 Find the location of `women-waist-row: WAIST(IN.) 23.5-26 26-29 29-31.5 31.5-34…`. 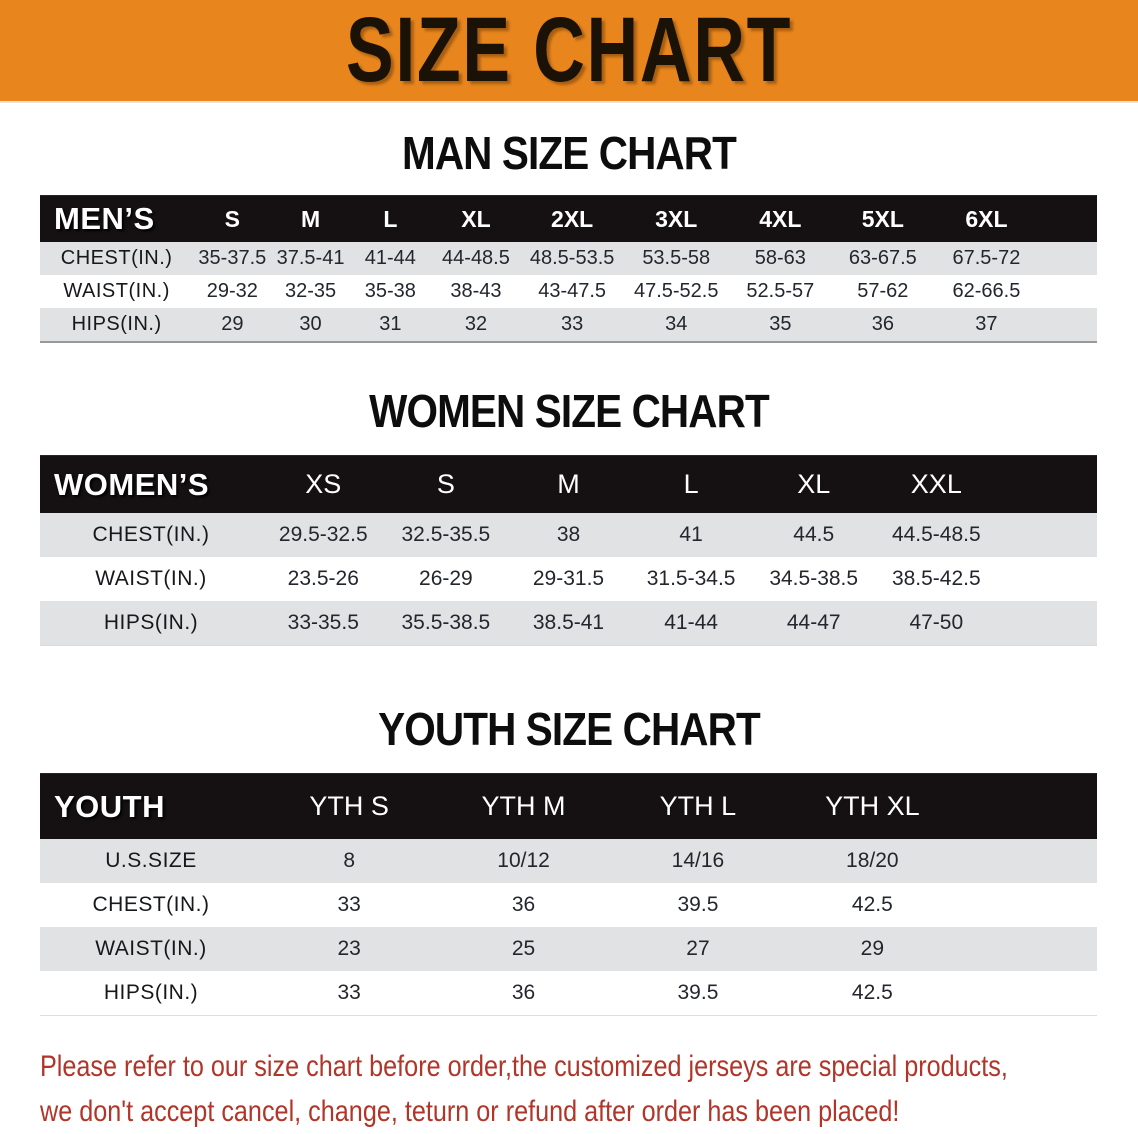

women-waist-row: WAIST(IN.) 23.5-26 26-29 29-31.5 31.5-34… is located at coordinates (568, 579).